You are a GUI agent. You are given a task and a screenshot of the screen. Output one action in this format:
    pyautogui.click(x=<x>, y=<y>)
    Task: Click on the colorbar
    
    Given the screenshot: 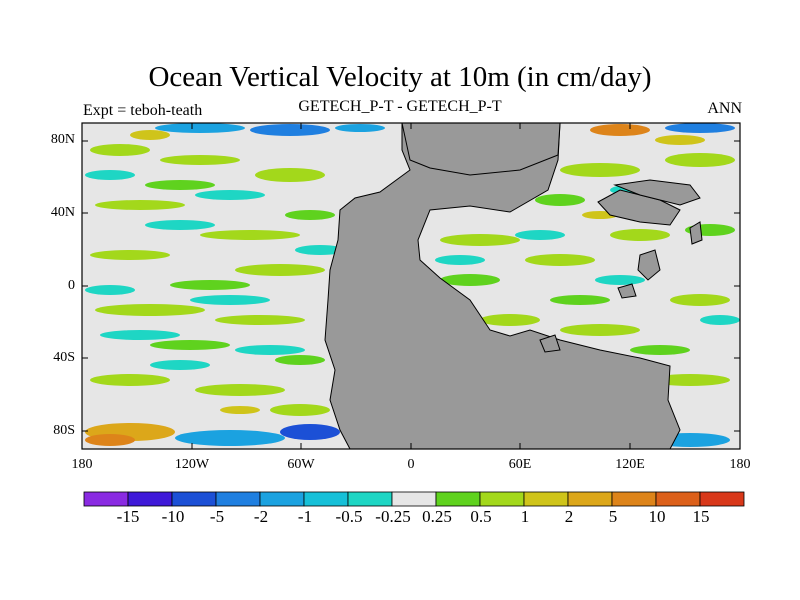 What is the action you would take?
    pyautogui.click(x=414, y=499)
    